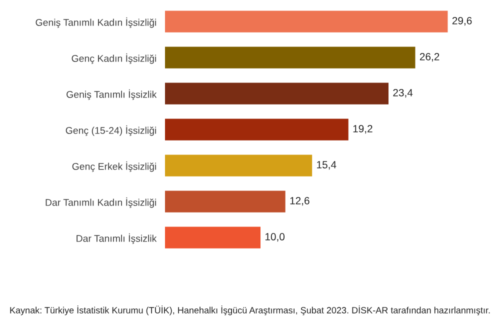 The image size is (500, 320). Describe the element at coordinates (430, 57) in the screenshot. I see `data-label: 26,2` at that location.